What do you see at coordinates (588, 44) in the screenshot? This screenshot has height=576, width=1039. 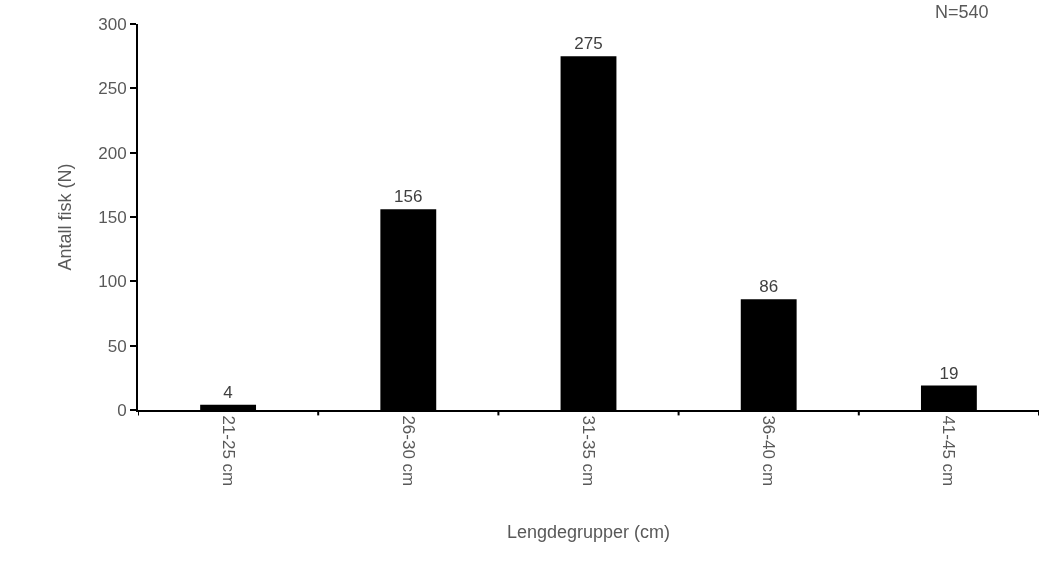 I see `data-label: 275` at bounding box center [588, 44].